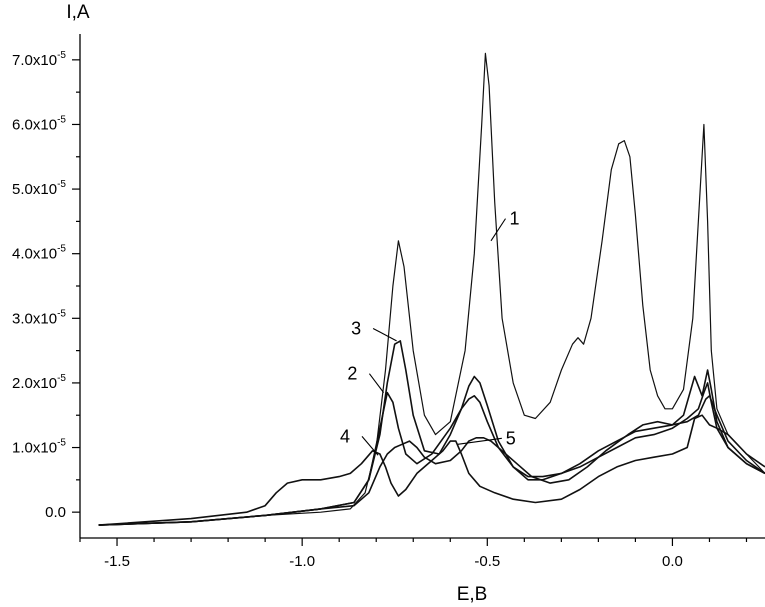 The width and height of the screenshot is (765, 607). I want to click on curve-label-4: 4, so click(345, 436).